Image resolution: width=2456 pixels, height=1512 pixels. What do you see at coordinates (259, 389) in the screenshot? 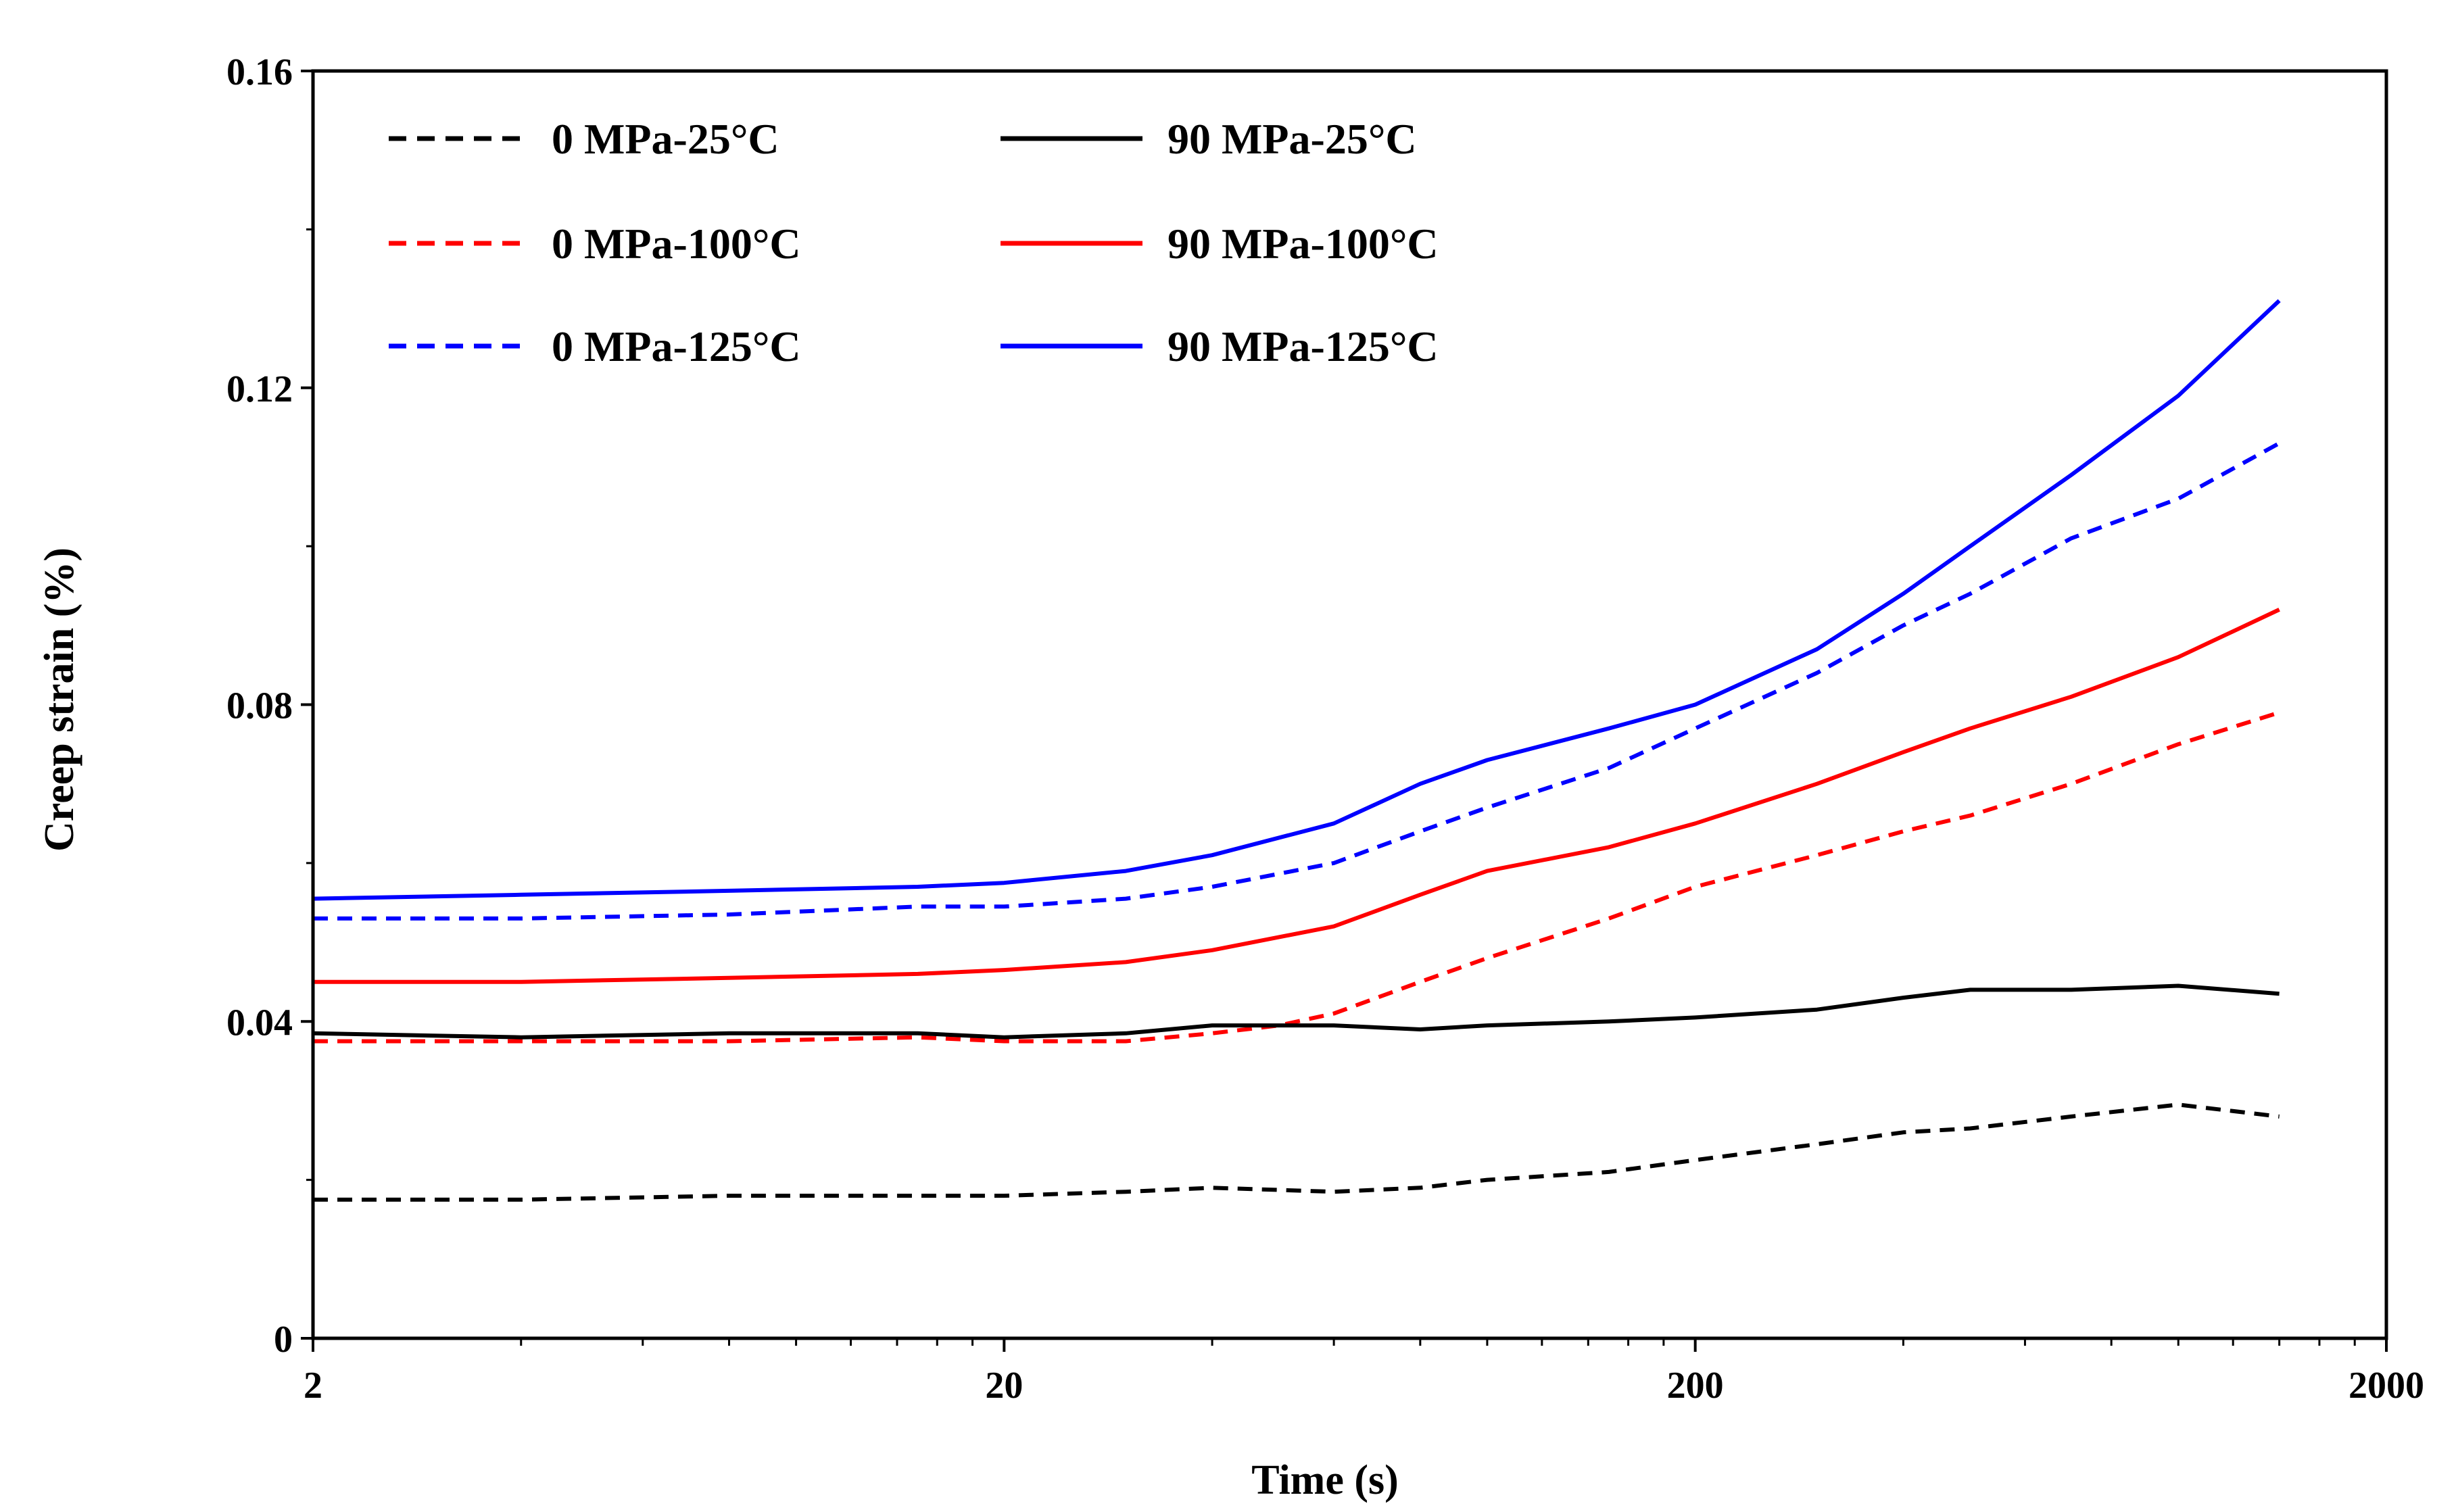
I see `y-tick-label: 0.12` at bounding box center [259, 389].